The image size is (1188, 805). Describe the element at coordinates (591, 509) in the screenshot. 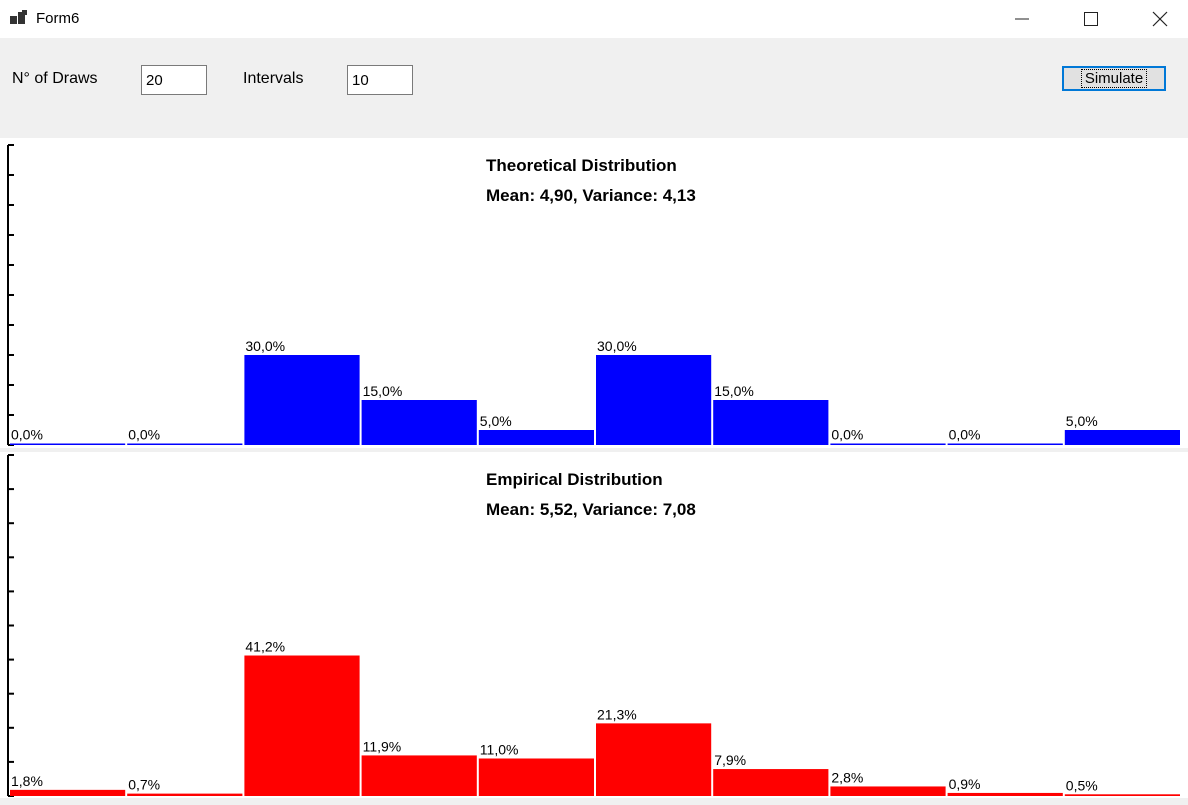

I see `chart-subtitle: Mean: 5,52, Variance: 7,08` at that location.